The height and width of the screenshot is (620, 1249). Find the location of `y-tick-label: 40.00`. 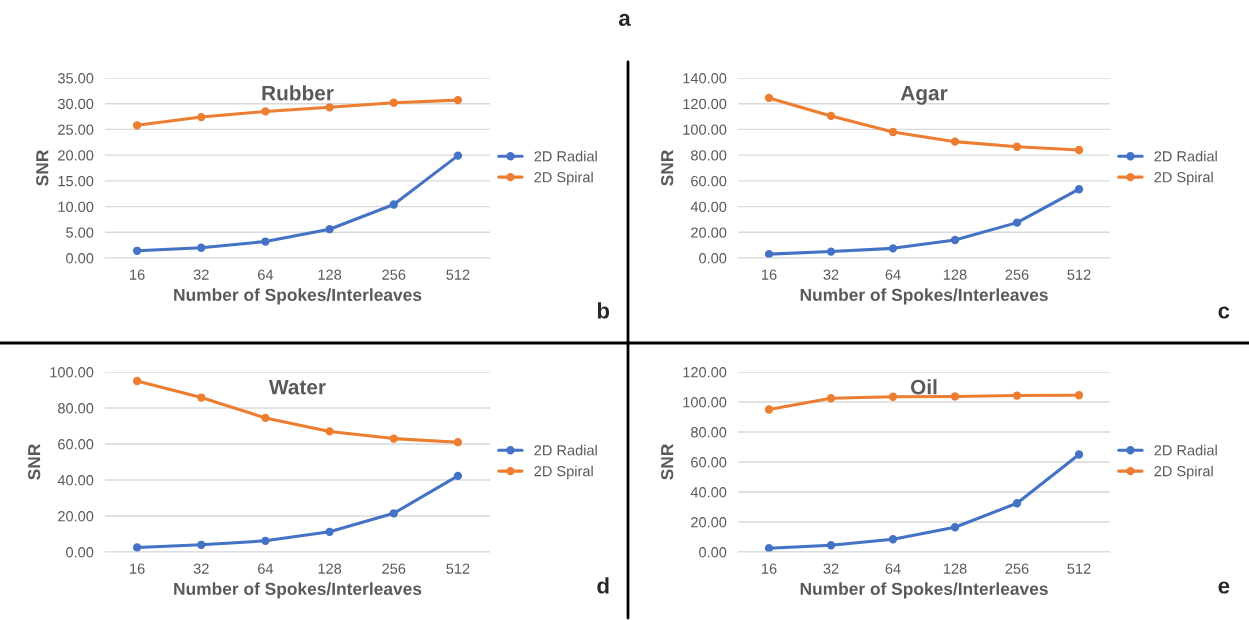

y-tick-label: 40.00 is located at coordinates (75, 480).